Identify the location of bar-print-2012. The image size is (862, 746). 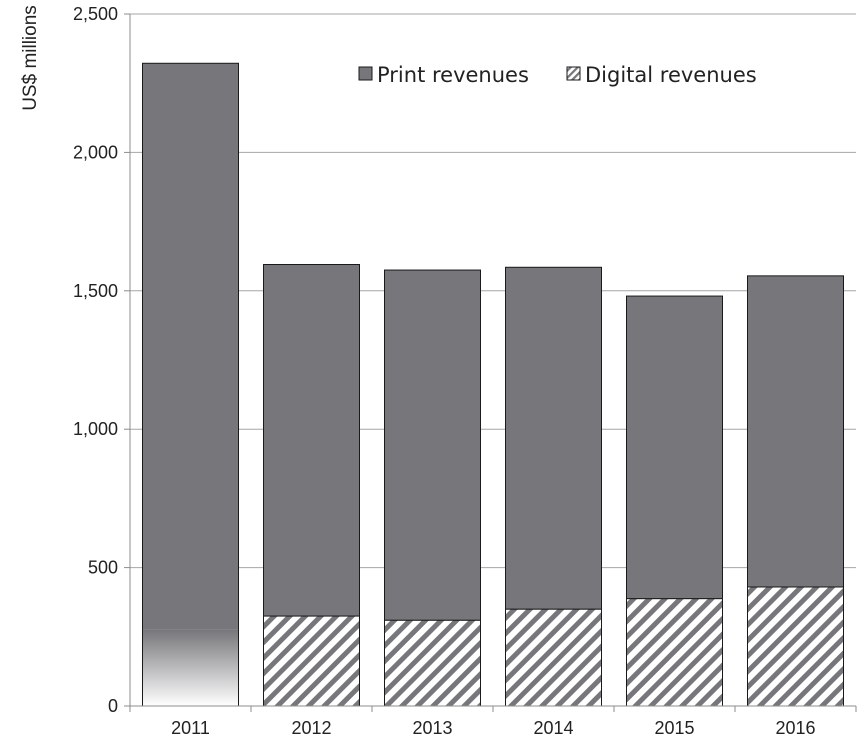
(311, 440).